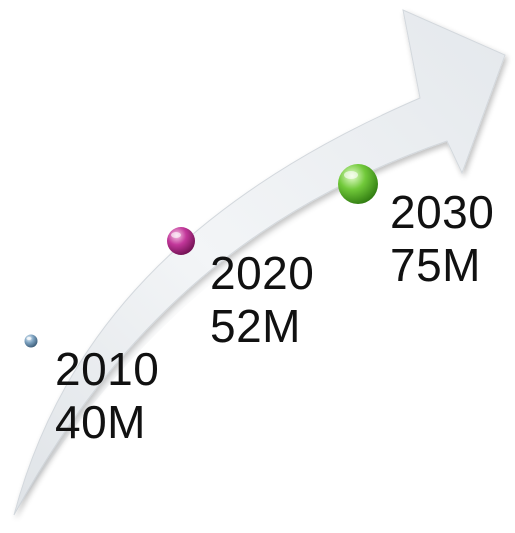 The height and width of the screenshot is (533, 515). I want to click on milestone-year: 2010, so click(107, 369).